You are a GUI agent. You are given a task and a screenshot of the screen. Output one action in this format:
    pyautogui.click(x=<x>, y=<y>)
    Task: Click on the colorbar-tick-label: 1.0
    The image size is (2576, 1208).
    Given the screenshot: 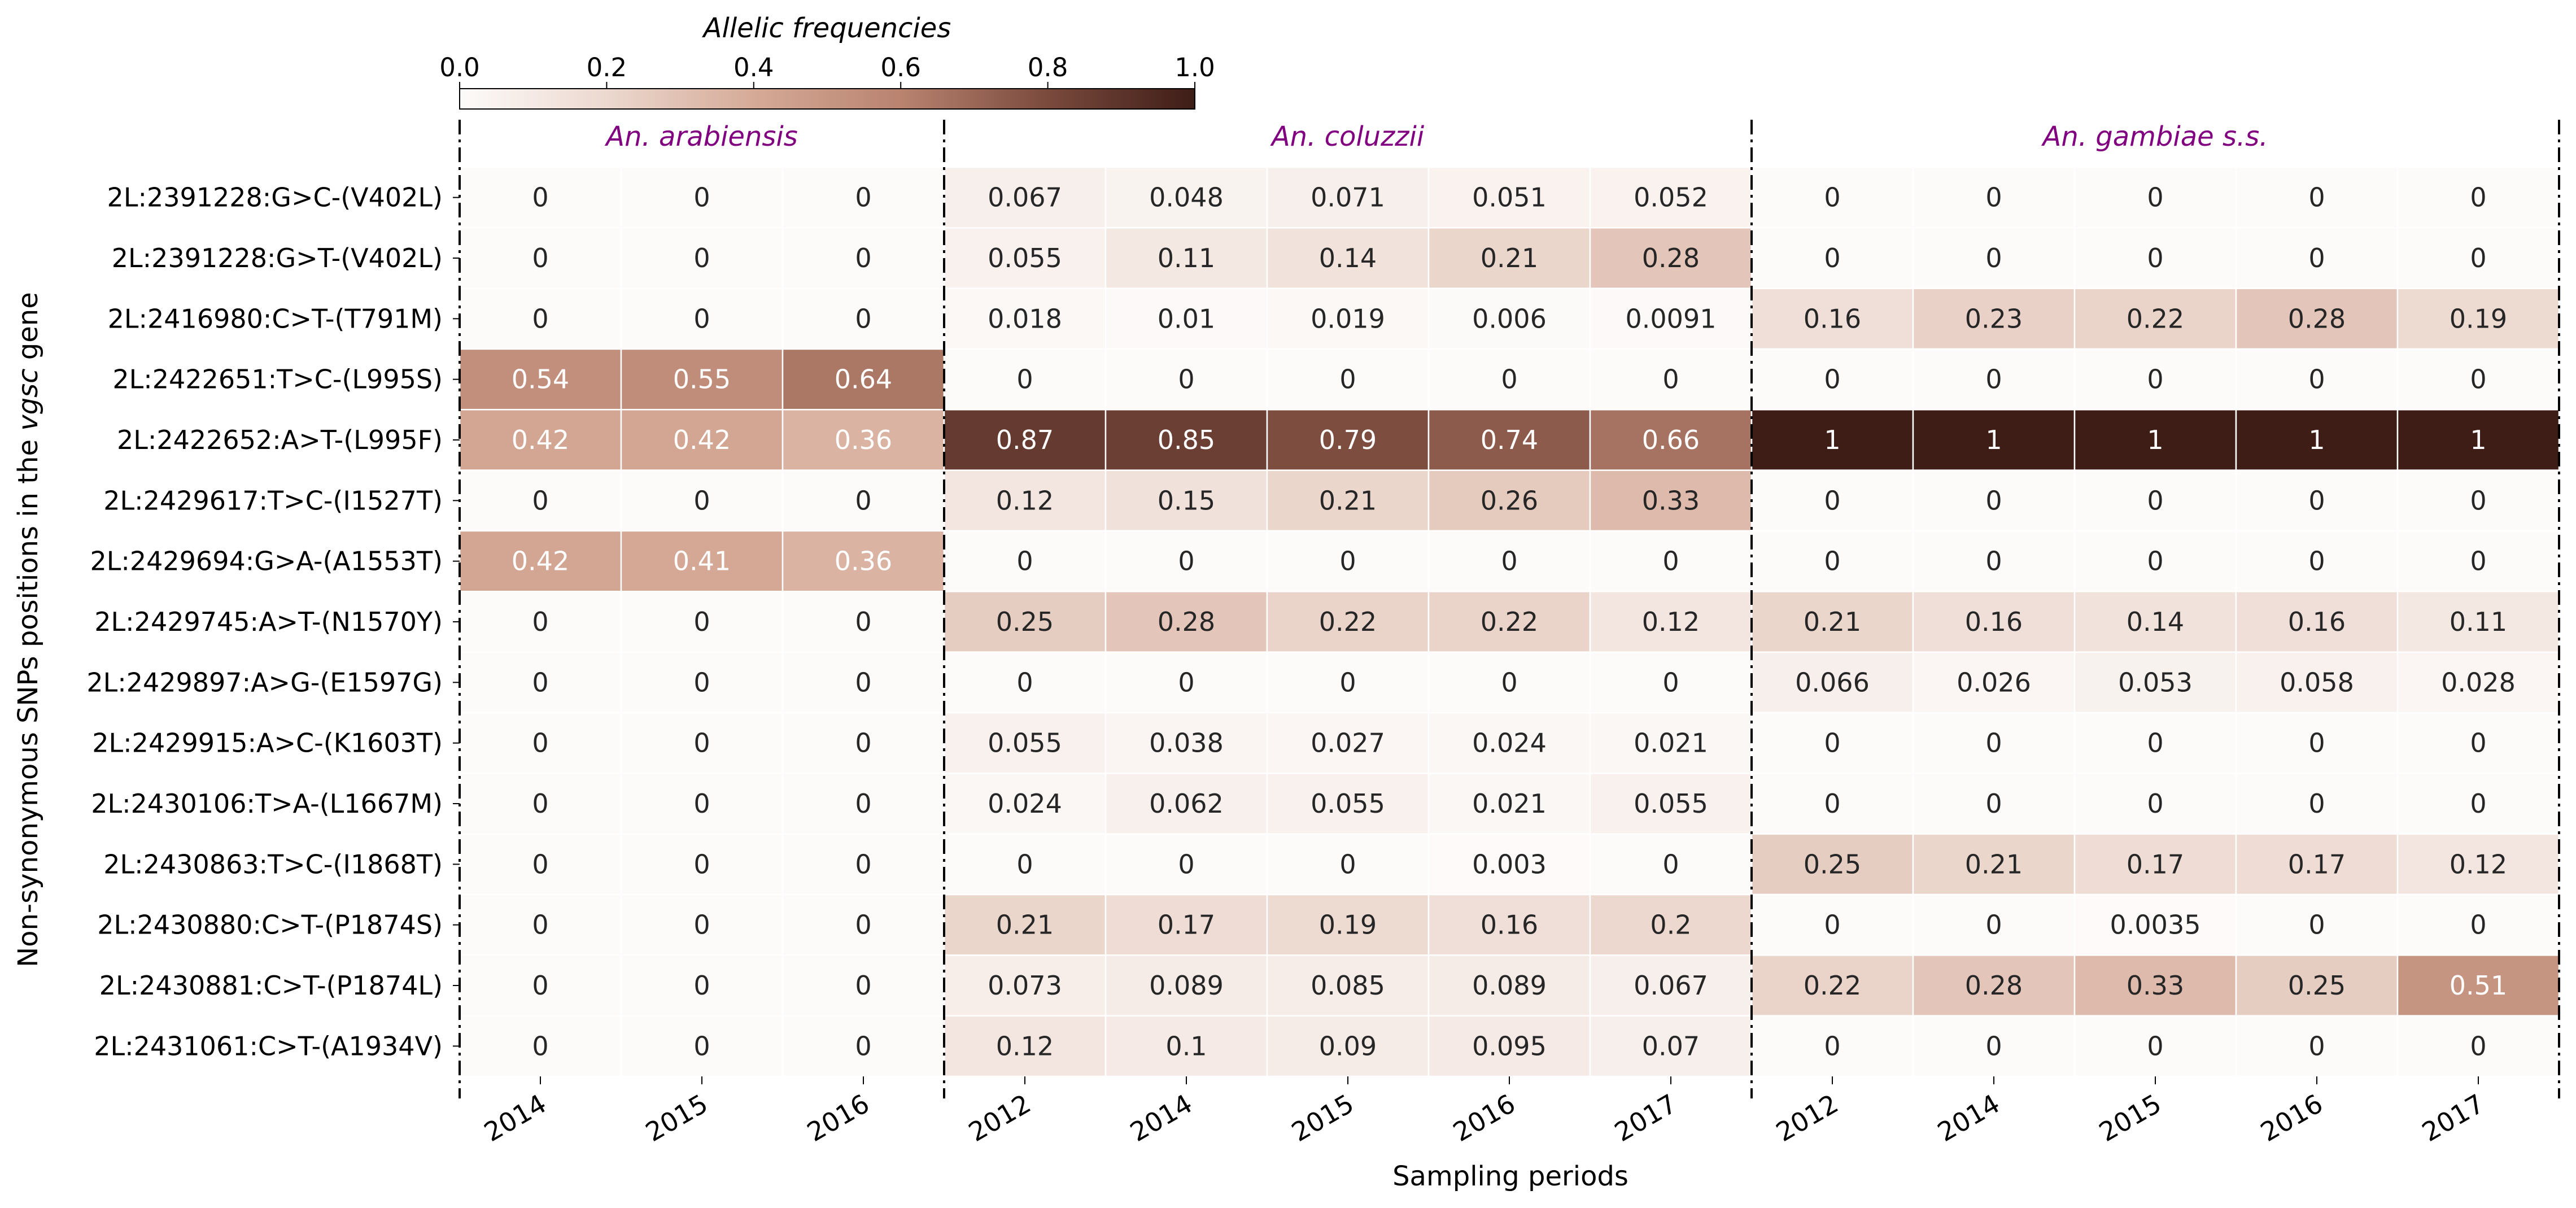 What is the action you would take?
    pyautogui.click(x=1195, y=67)
    